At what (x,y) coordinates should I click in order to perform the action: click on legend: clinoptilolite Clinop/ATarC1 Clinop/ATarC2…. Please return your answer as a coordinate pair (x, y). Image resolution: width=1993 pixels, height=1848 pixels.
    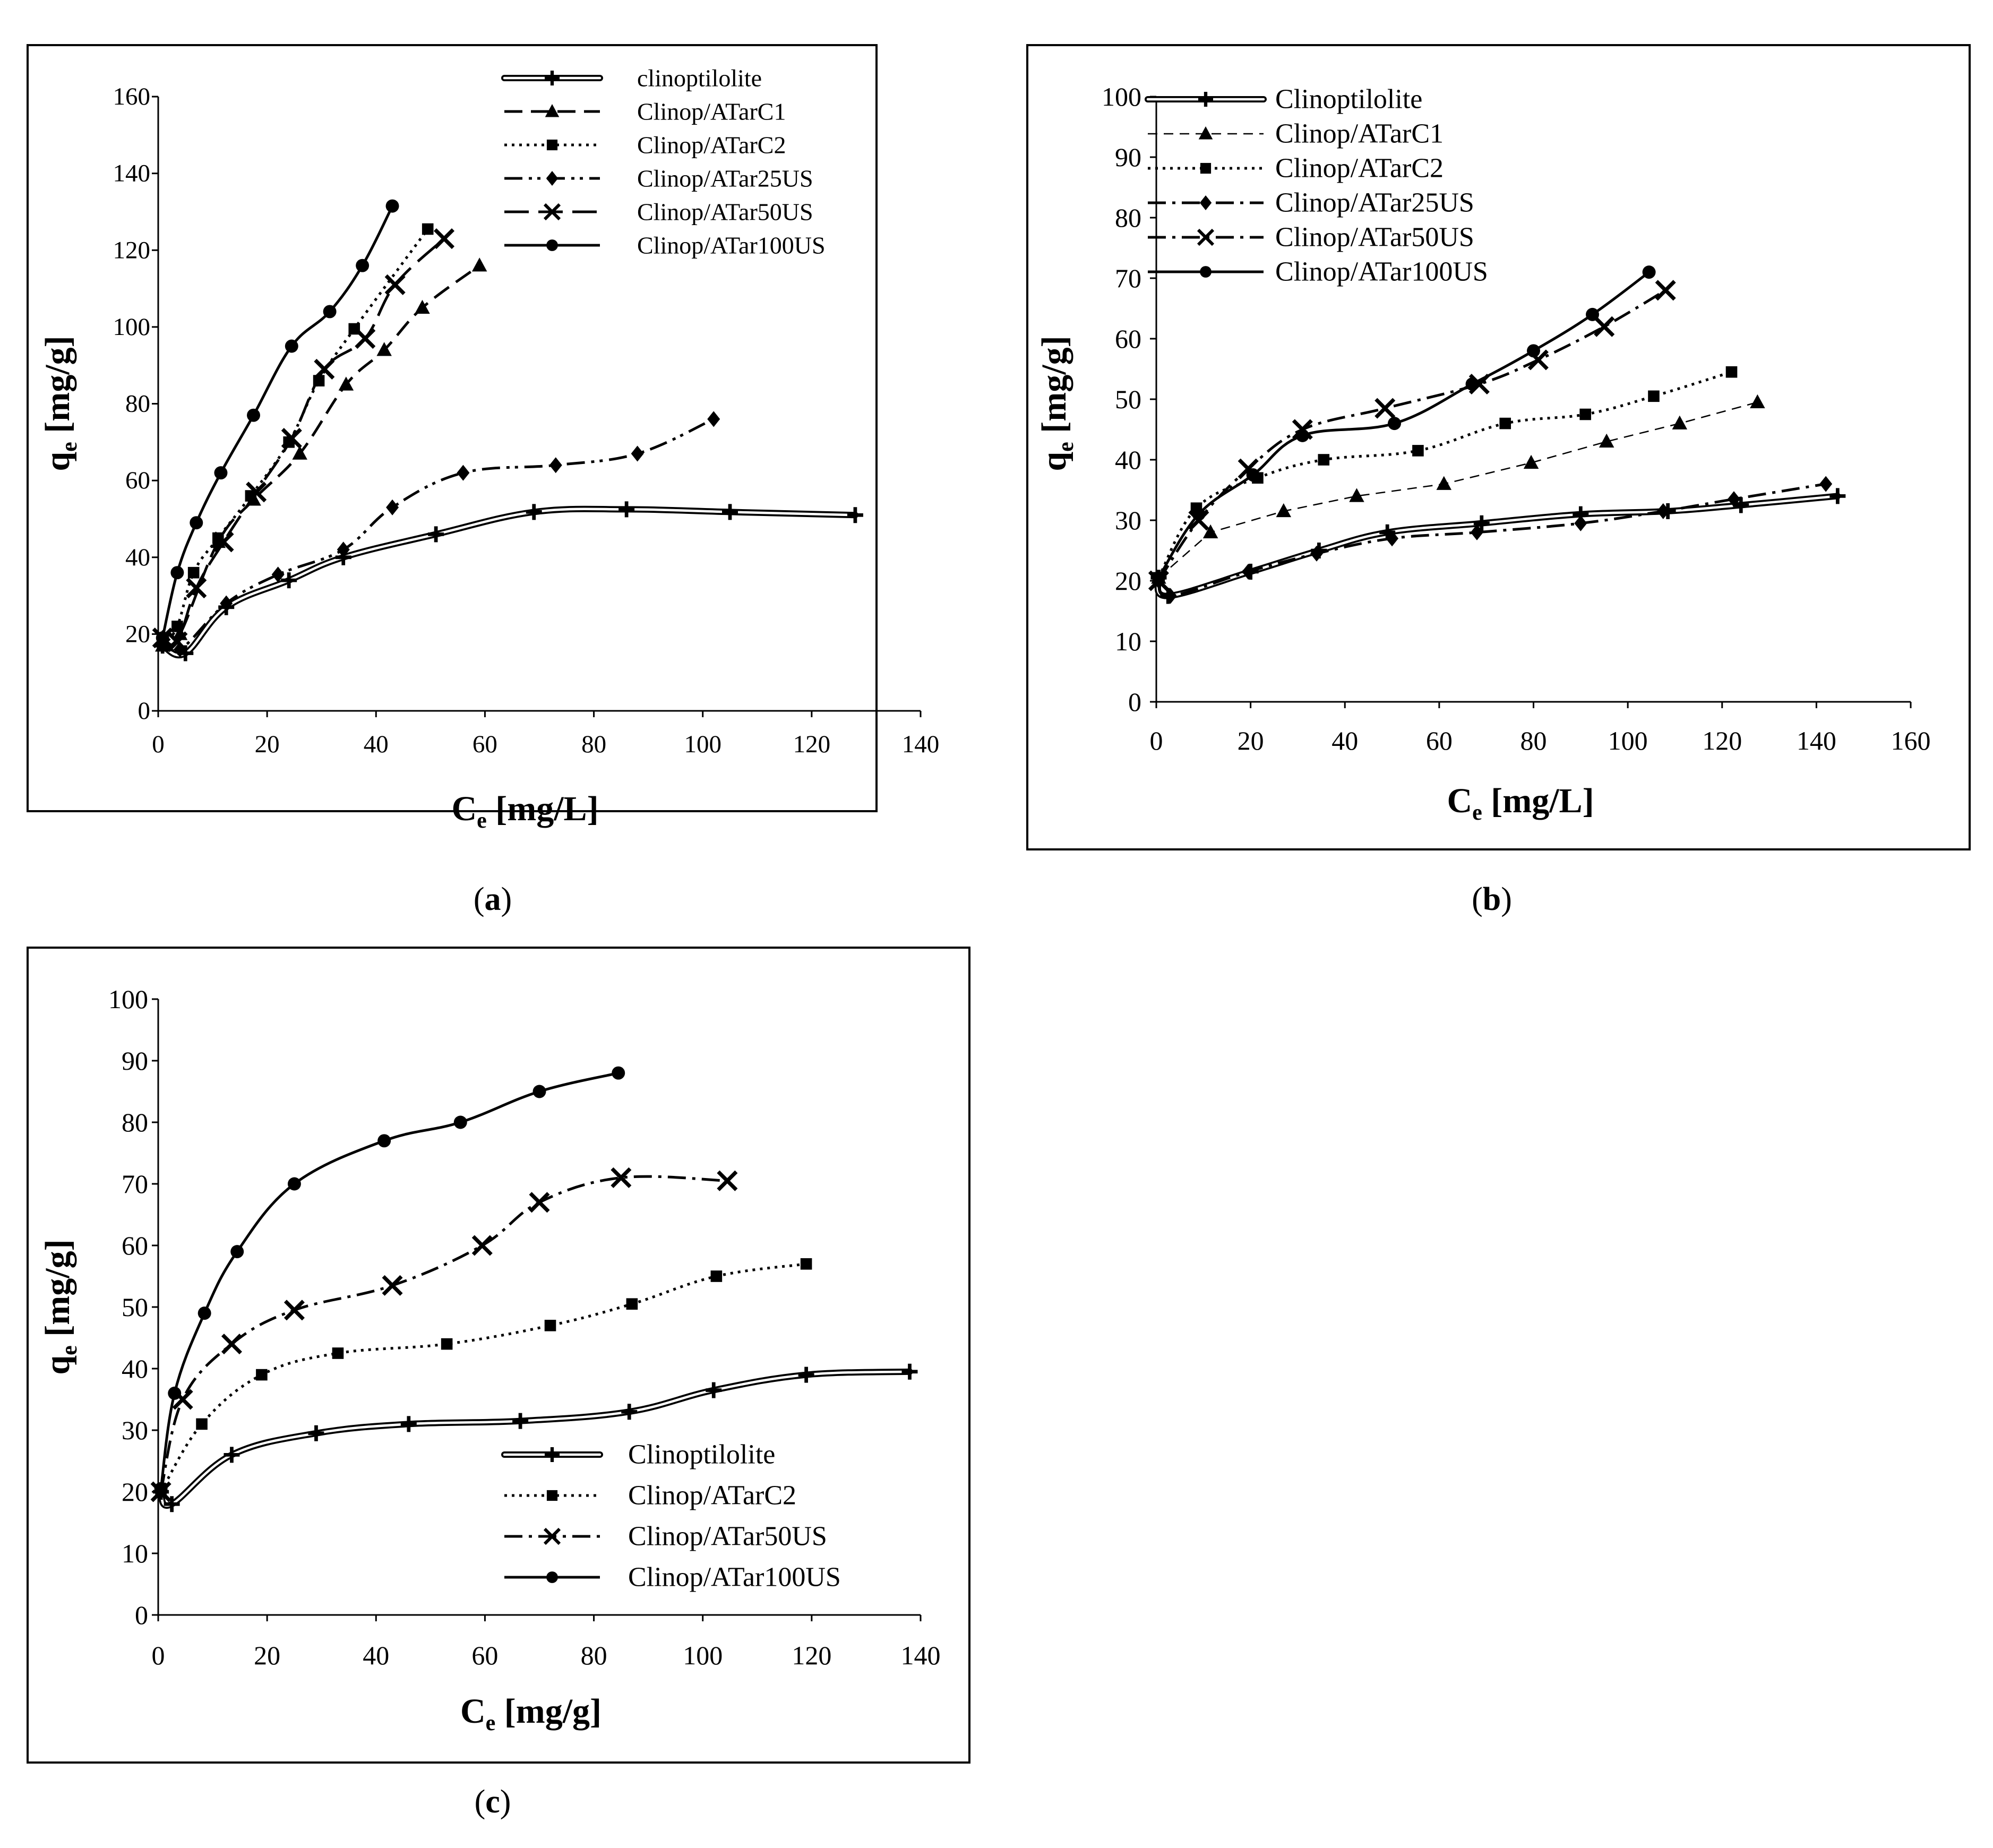
    Looking at the image, I should click on (663, 162).